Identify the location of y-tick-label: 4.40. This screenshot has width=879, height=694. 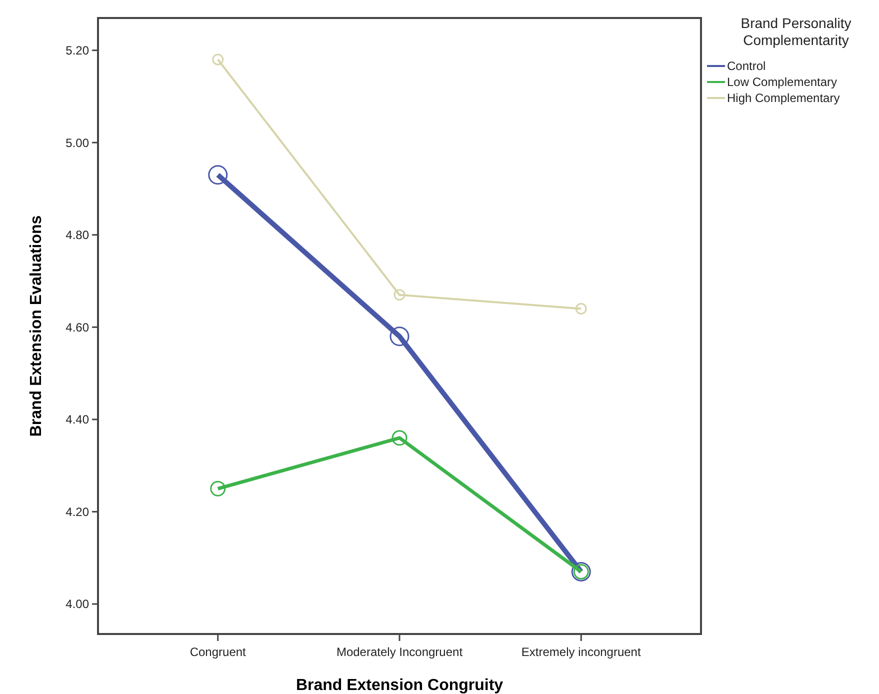
(78, 419).